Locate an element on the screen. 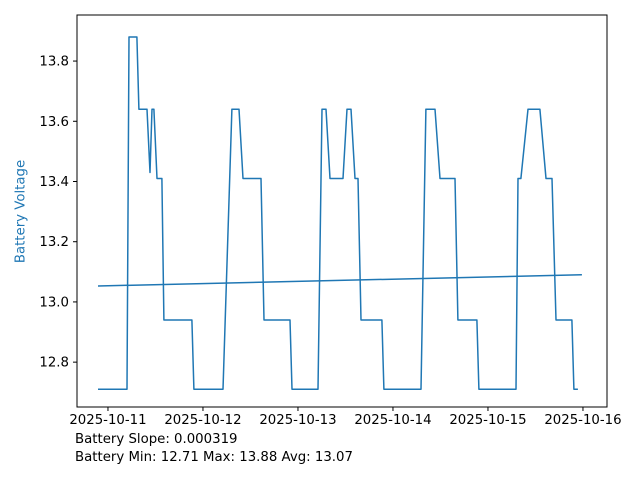 This screenshot has height=480, width=640. y-tick-label: 13.2 is located at coordinates (54, 242).